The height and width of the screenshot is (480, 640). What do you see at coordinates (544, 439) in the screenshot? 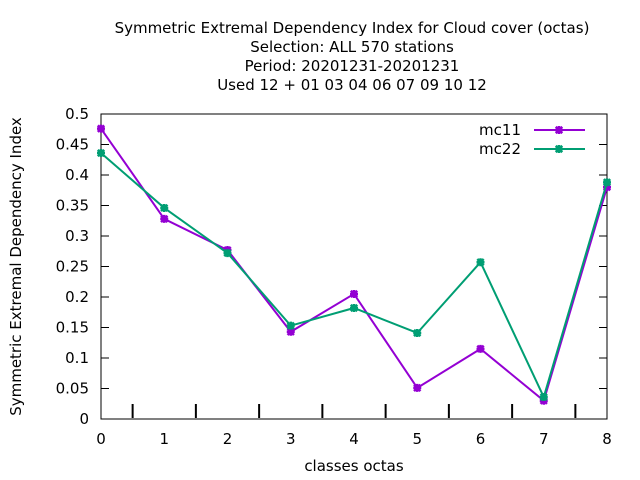
I see `x-tick-label: 7` at bounding box center [544, 439].